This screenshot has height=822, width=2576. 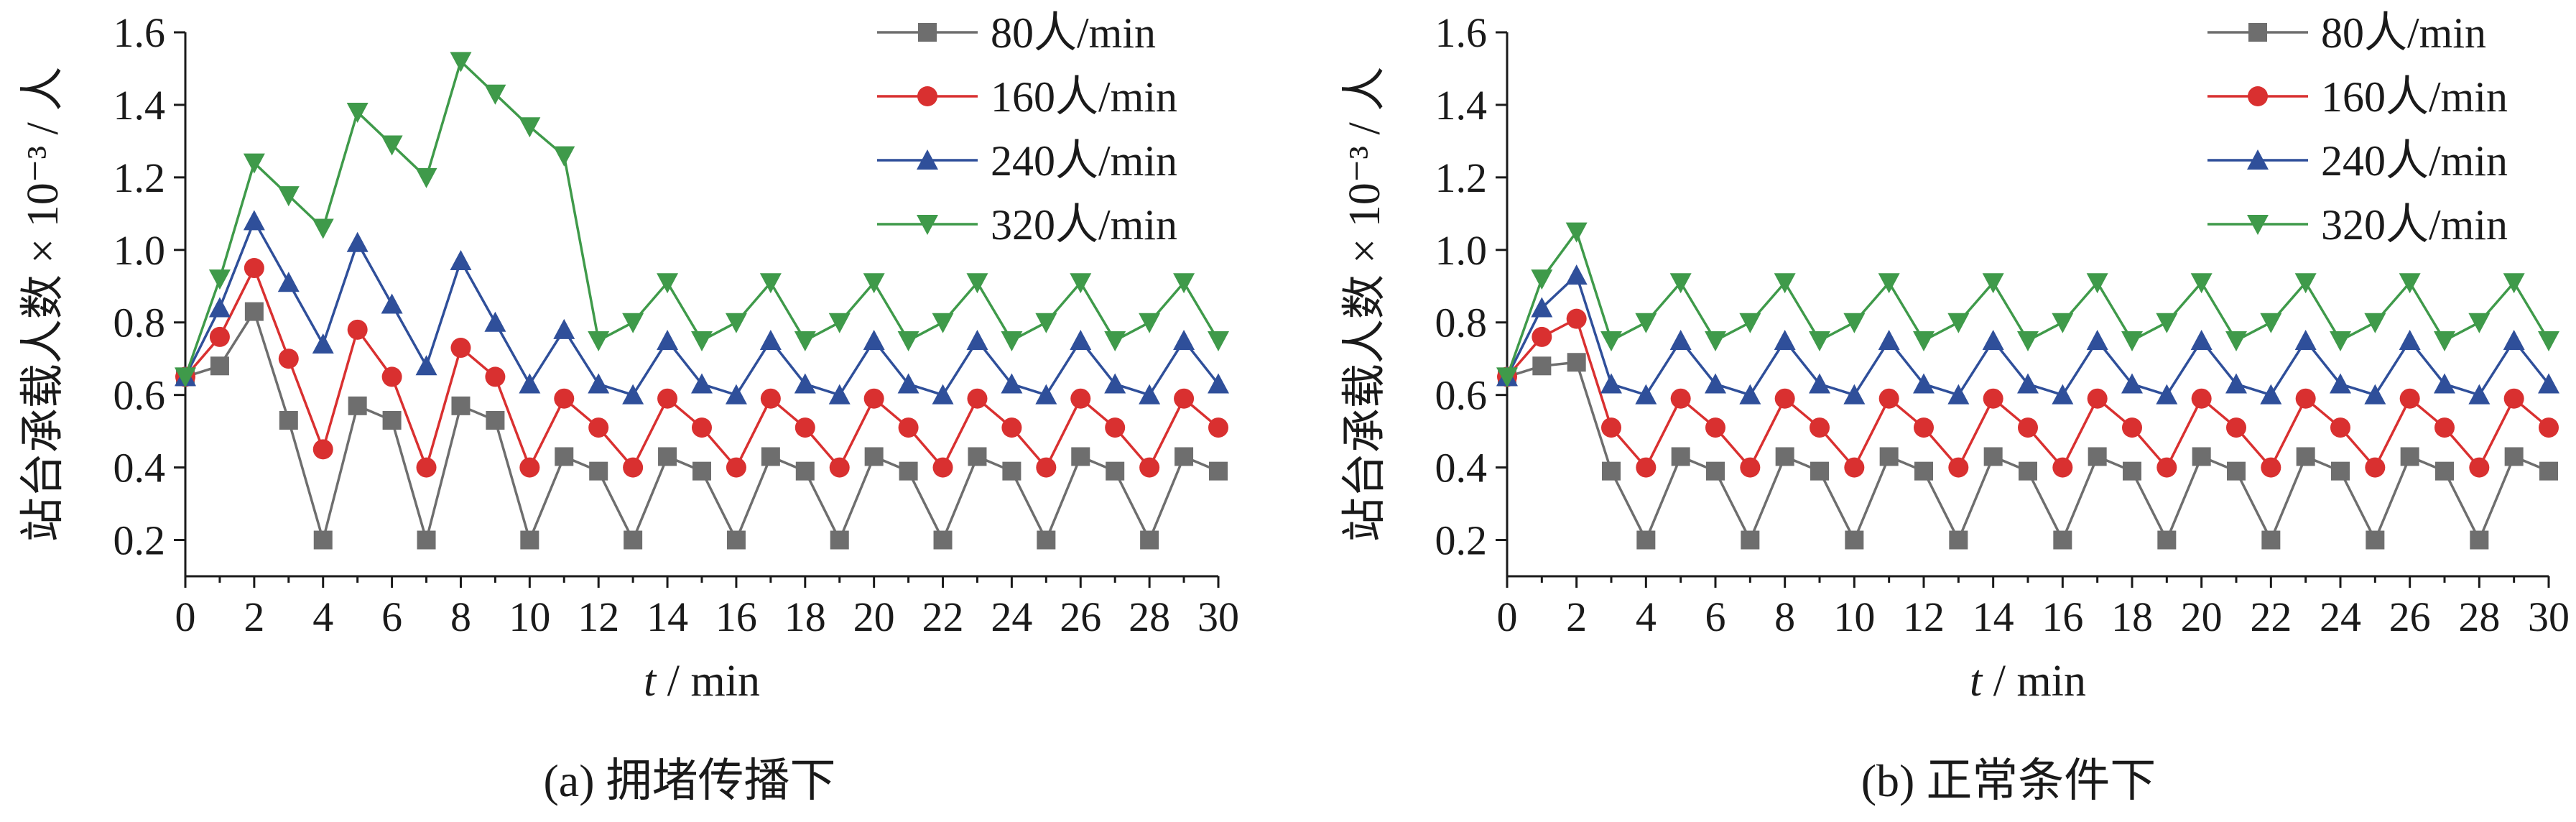 I want to click on y-tick-label: 1.4, so click(x=139, y=106).